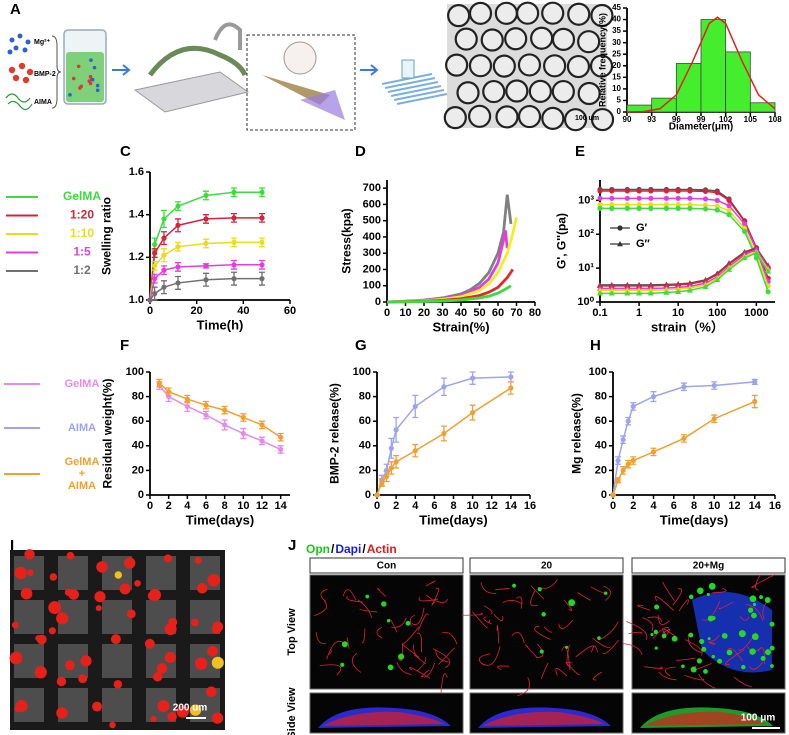  What do you see at coordinates (372, 221) in the screenshot?
I see `y-tick-label: 500` at bounding box center [372, 221].